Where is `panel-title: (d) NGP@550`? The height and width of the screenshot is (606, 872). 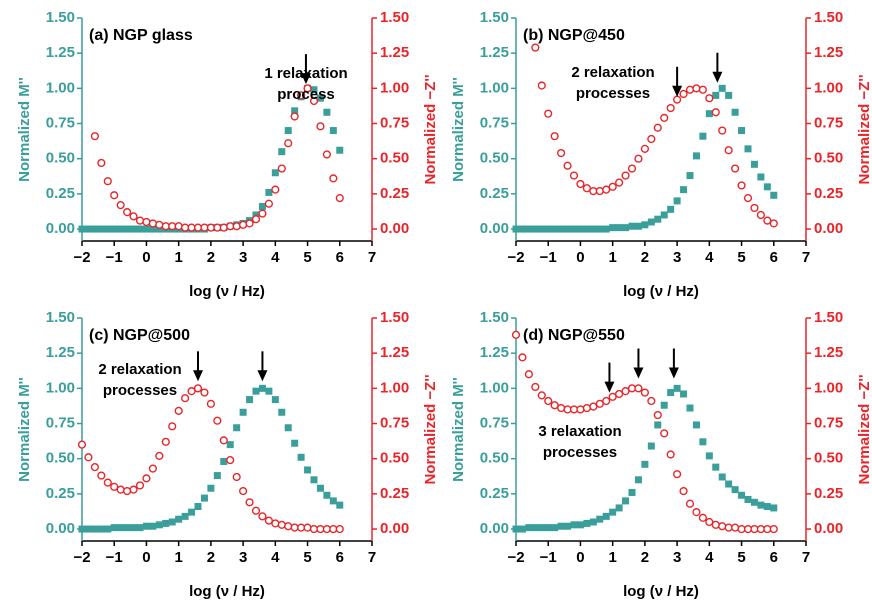
panel-title: (d) NGP@550 is located at coordinates (574, 335).